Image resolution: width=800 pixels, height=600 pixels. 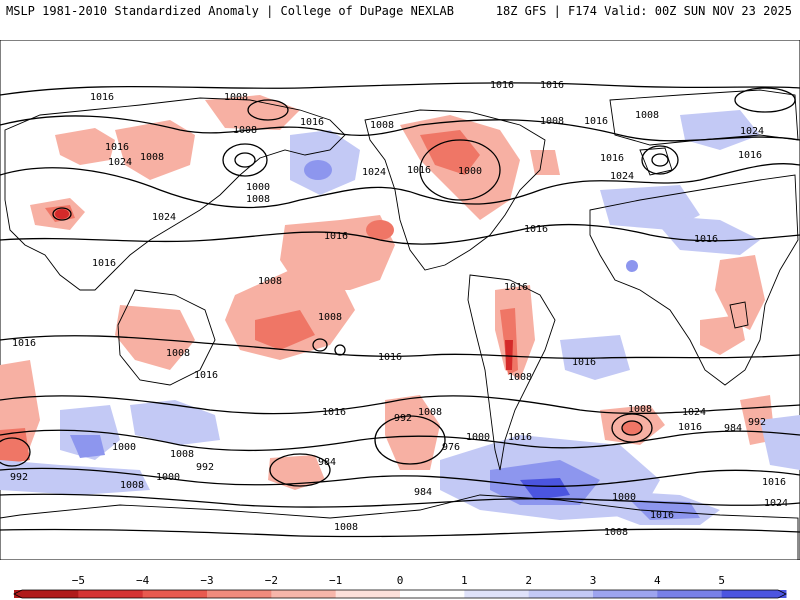 I want to click on colorbar-tick-label: 1, so click(x=464, y=580).